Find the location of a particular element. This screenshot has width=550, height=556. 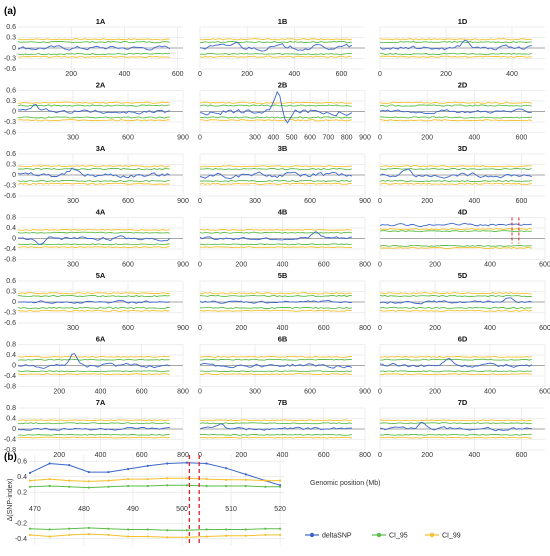

y-tick-label: -0.4 is located at coordinates (21, 539).